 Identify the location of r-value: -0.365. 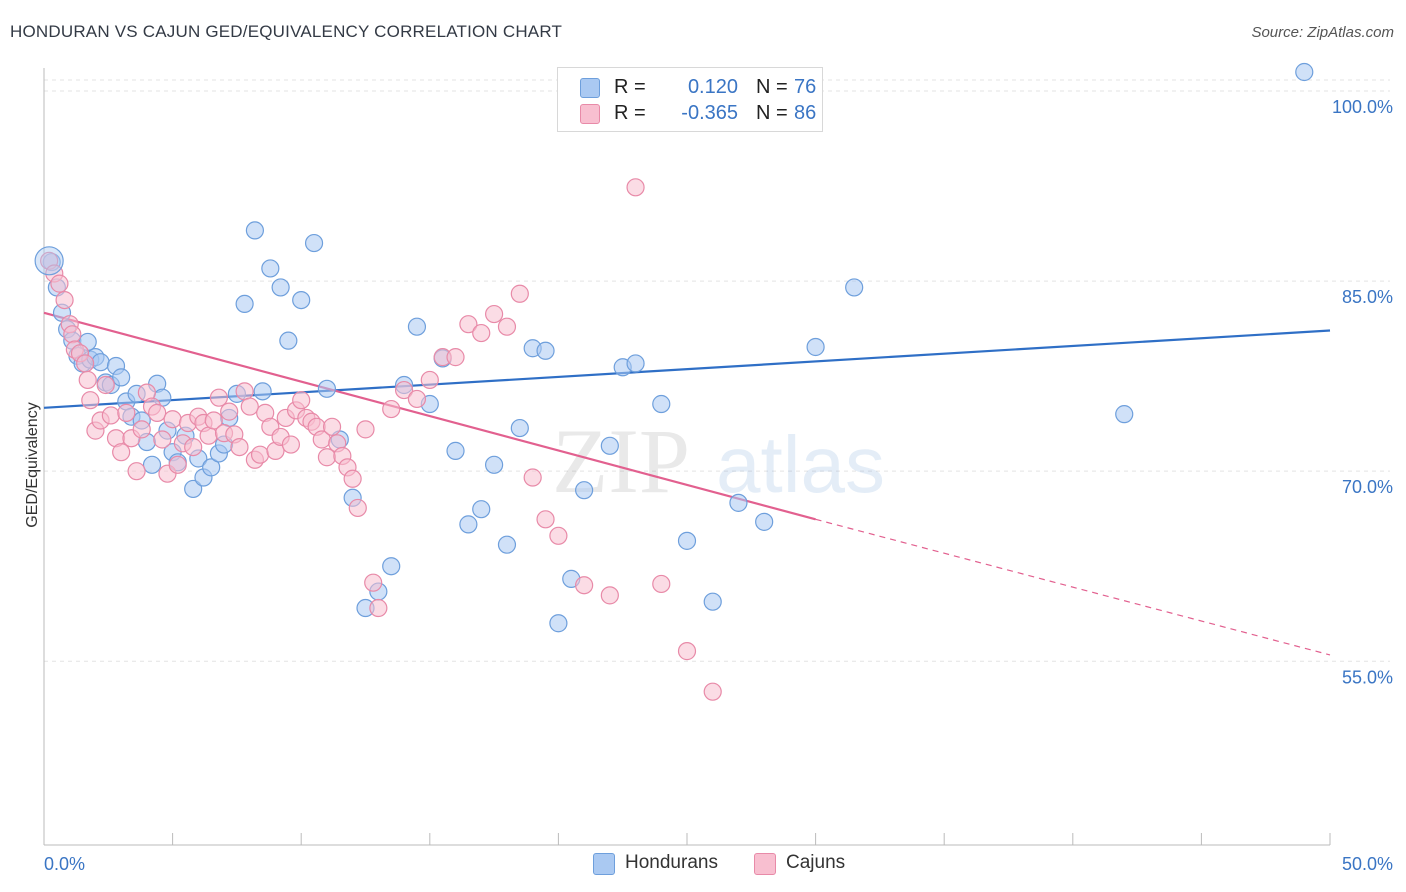
(709, 113).